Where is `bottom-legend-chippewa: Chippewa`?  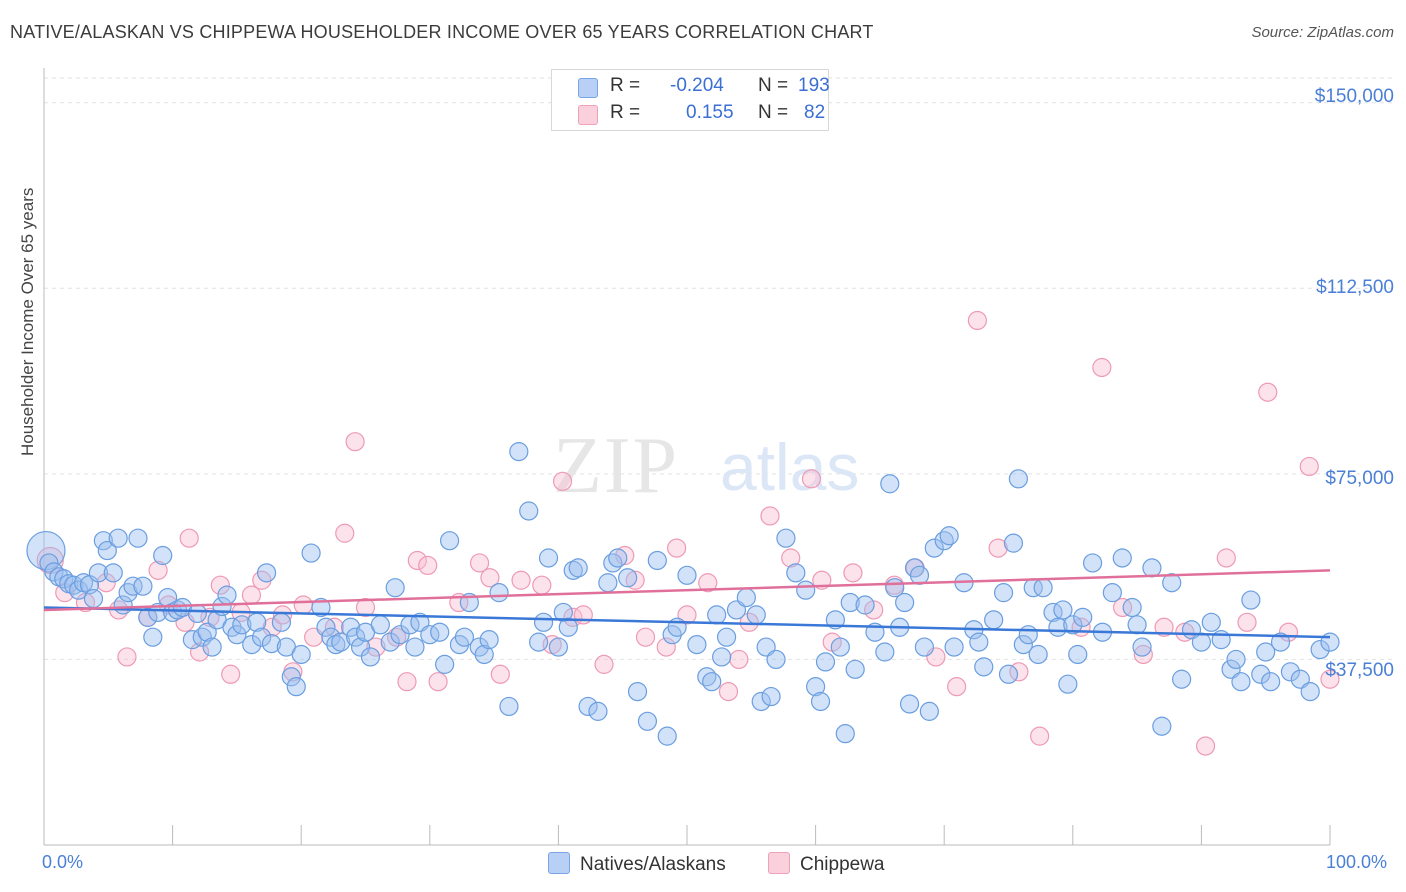
bottom-legend-chippewa: Chippewa is located at coordinates (826, 864).